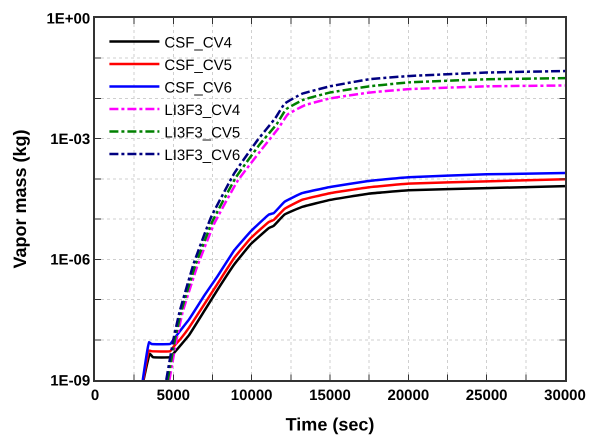 This screenshot has width=596, height=441. What do you see at coordinates (487, 395) in the screenshot?
I see `x-tick-label: 25000` at bounding box center [487, 395].